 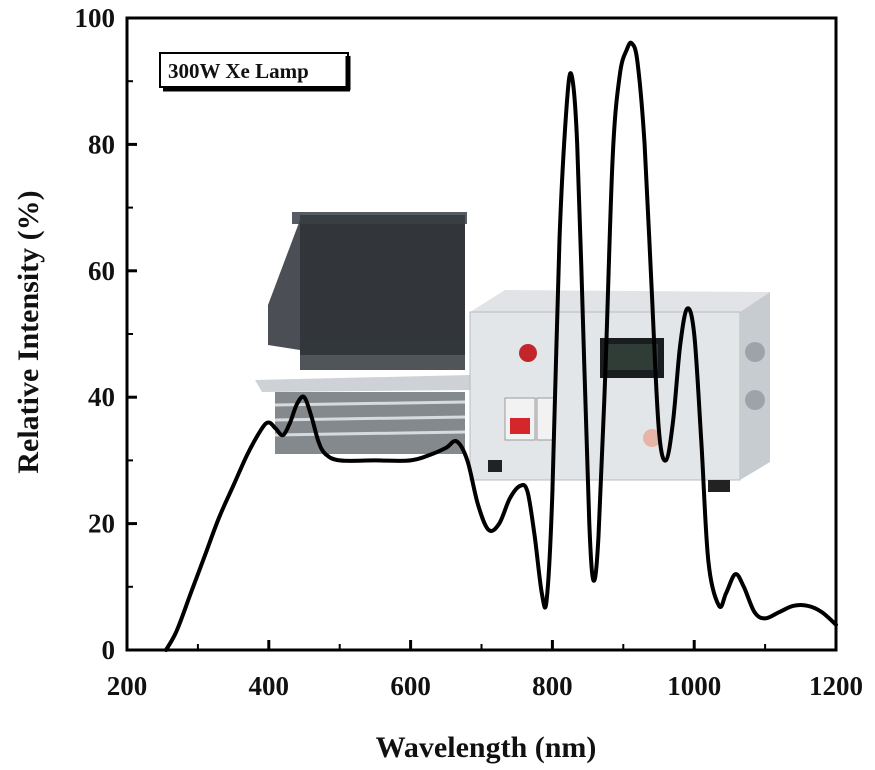 I want to click on legend-box, so click(x=254, y=70).